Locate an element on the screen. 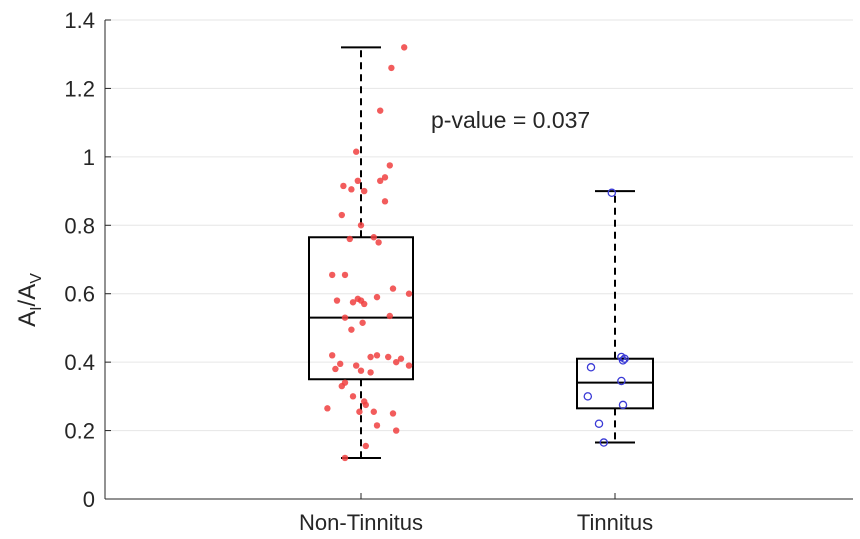  y-axis-label: AI/AV is located at coordinates (29, 300).